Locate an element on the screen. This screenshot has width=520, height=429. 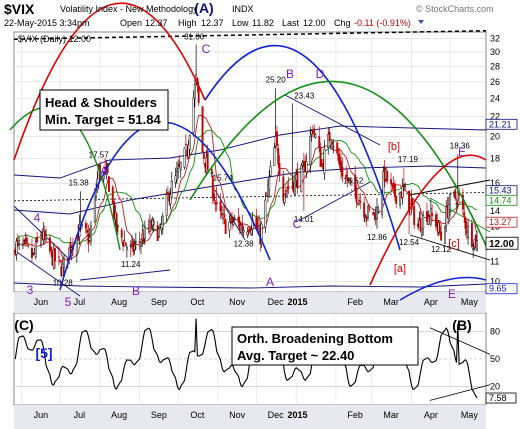
wave-label: E is located at coordinates (462, 152).